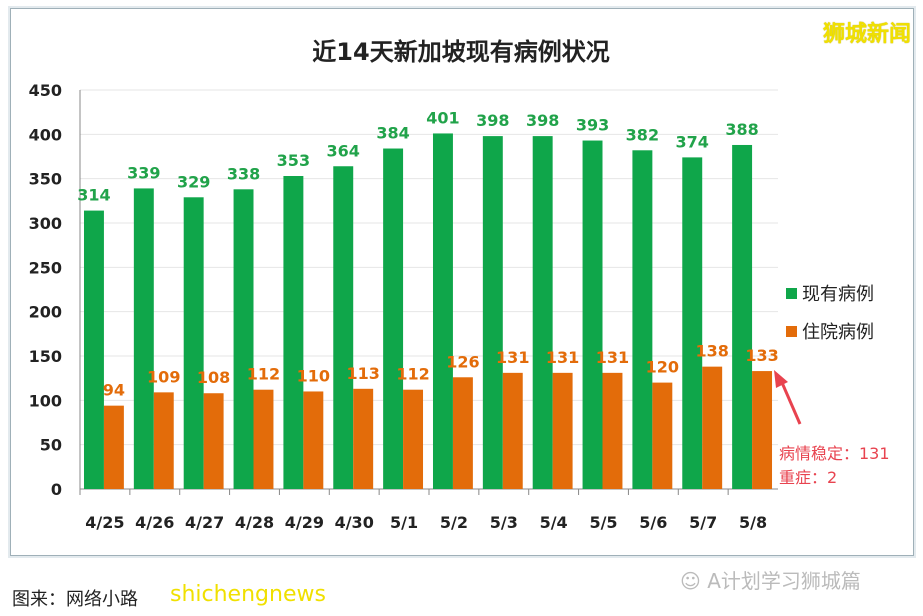 Image resolution: width=923 pixels, height=616 pixels. Describe the element at coordinates (703, 522) in the screenshot. I see `x-tick-label: 5/7` at that location.